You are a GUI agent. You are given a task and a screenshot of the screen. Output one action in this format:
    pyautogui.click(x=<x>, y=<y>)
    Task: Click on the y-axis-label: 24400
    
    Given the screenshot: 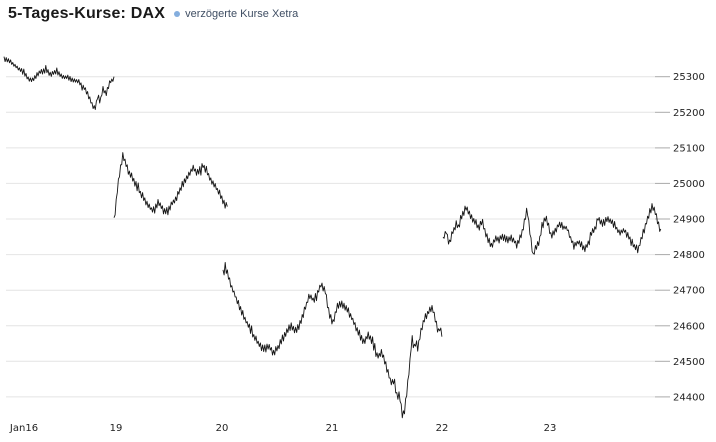 What is the action you would take?
    pyautogui.click(x=689, y=397)
    